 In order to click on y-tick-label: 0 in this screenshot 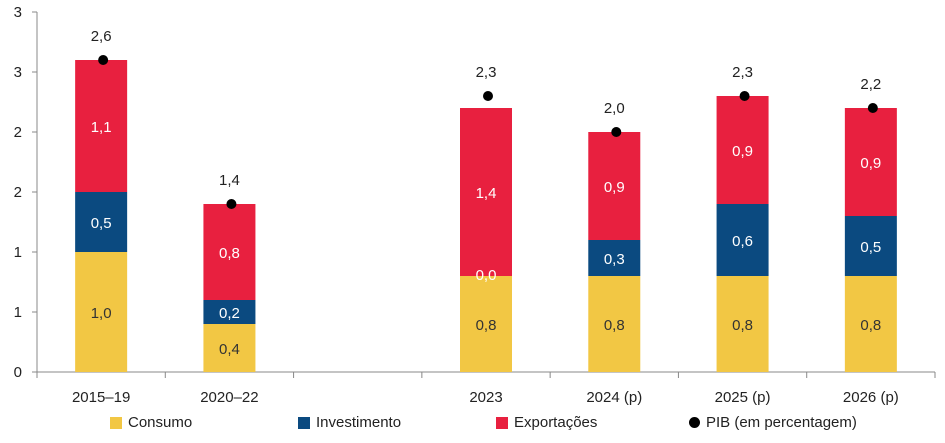, I will do `click(18, 372)`.